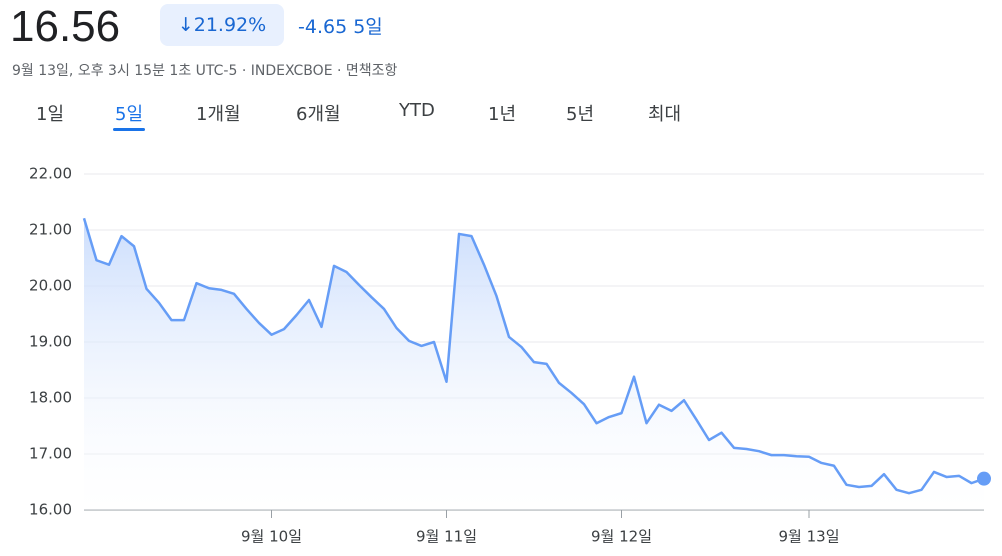  What do you see at coordinates (230, 25) in the screenshot?
I see `change-pct: 21.92%` at bounding box center [230, 25].